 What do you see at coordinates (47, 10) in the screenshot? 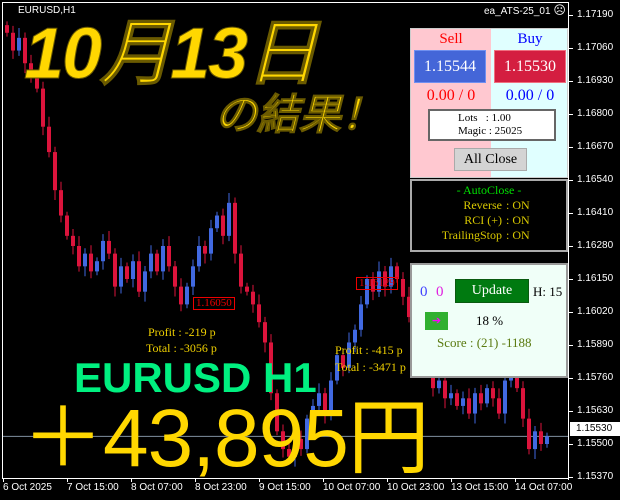
I see `symbol-label: EURUSD,H1` at bounding box center [47, 10].